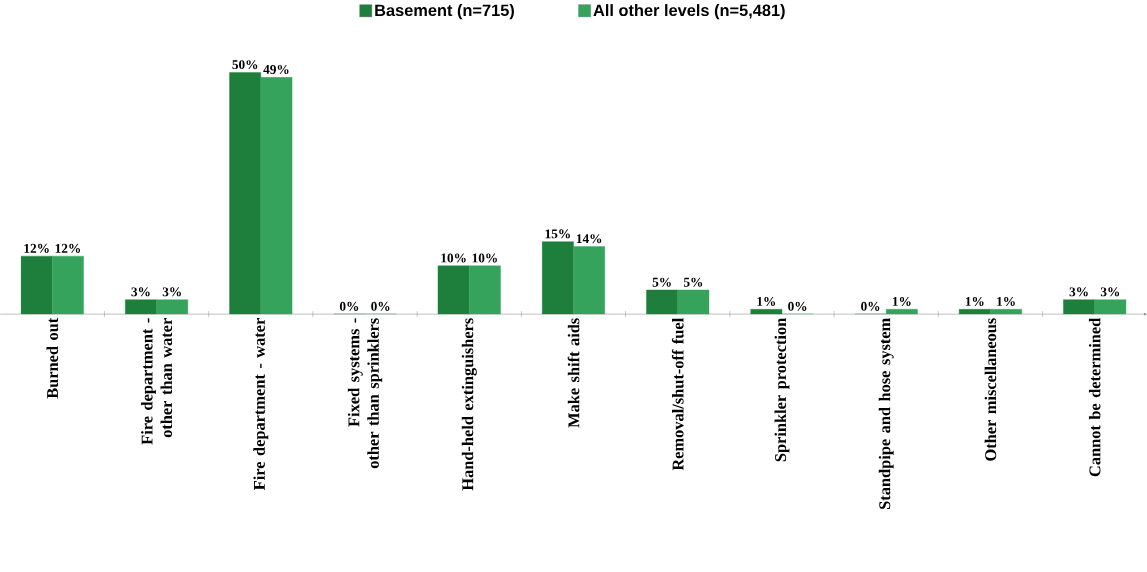  I want to click on x-tick-label: Hand-held extinguishers, so click(469, 404).